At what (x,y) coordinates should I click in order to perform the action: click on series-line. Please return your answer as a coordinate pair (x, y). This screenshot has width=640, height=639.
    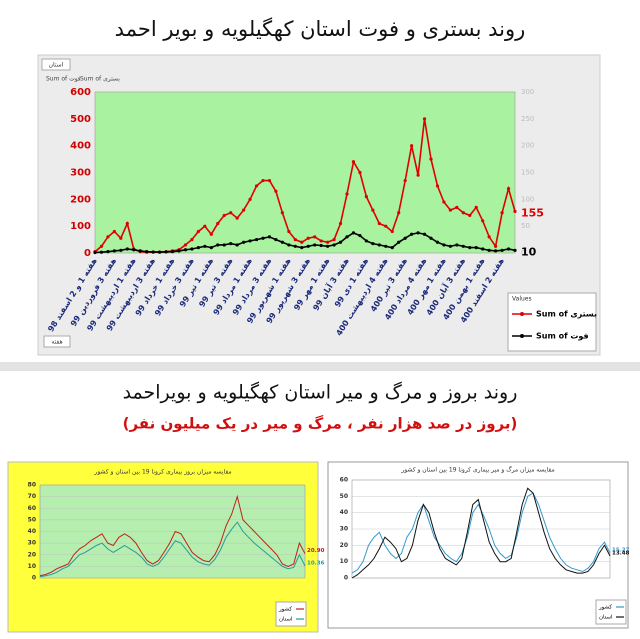
    Looking at the image, I should click on (172, 549).